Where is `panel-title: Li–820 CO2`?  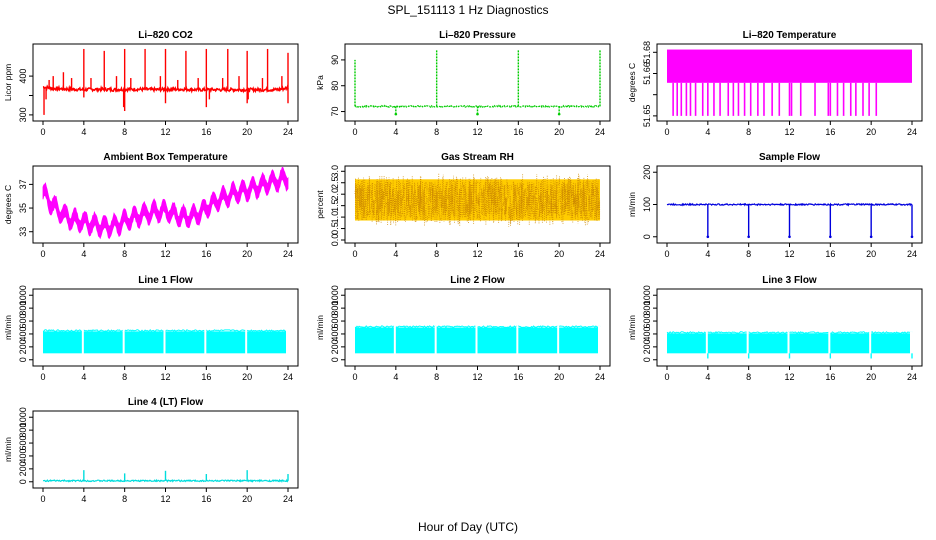 panel-title: Li–820 CO2 is located at coordinates (165, 35).